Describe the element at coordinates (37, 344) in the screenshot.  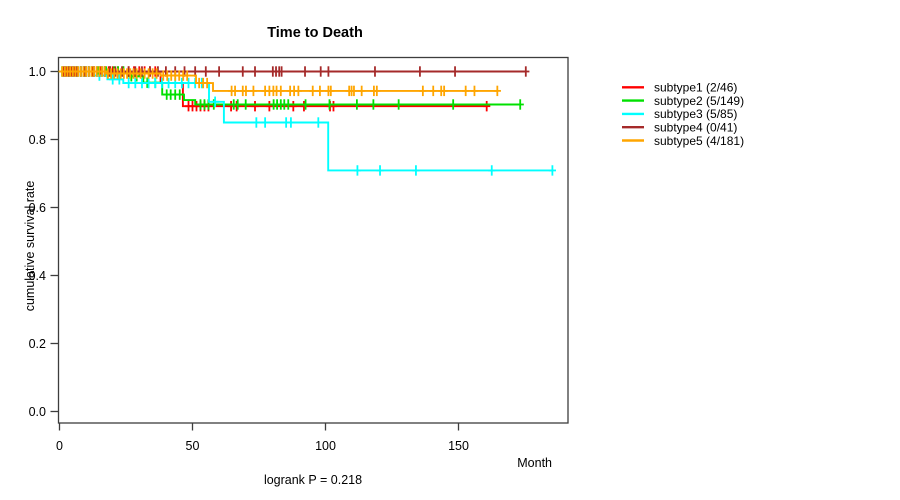
I see `y-tick-label: 0.2` at that location.